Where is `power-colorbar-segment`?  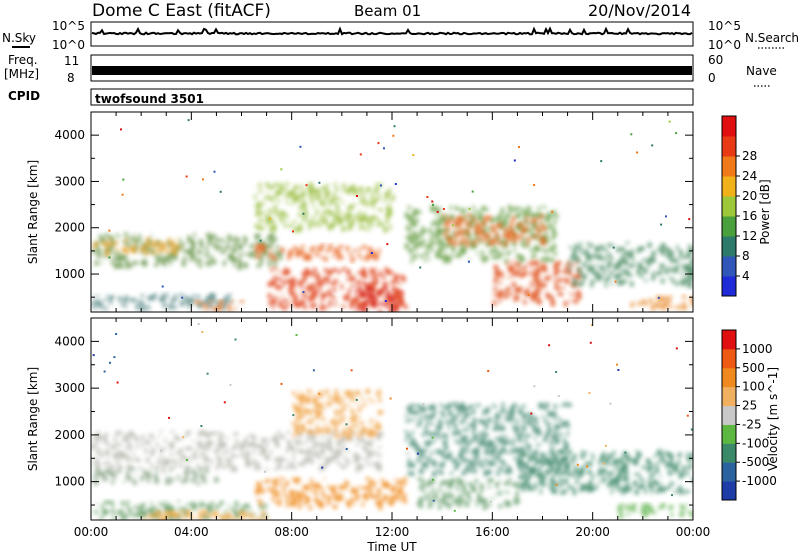
power-colorbar-segment is located at coordinates (729, 226).